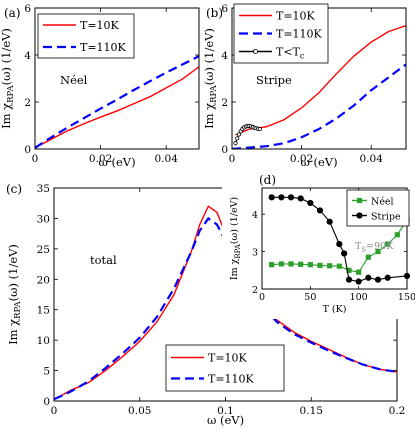 Image resolution: width=415 pixels, height=429 pixels. Describe the element at coordinates (27, 103) in the screenshot. I see `y-tick-label: 2` at that location.